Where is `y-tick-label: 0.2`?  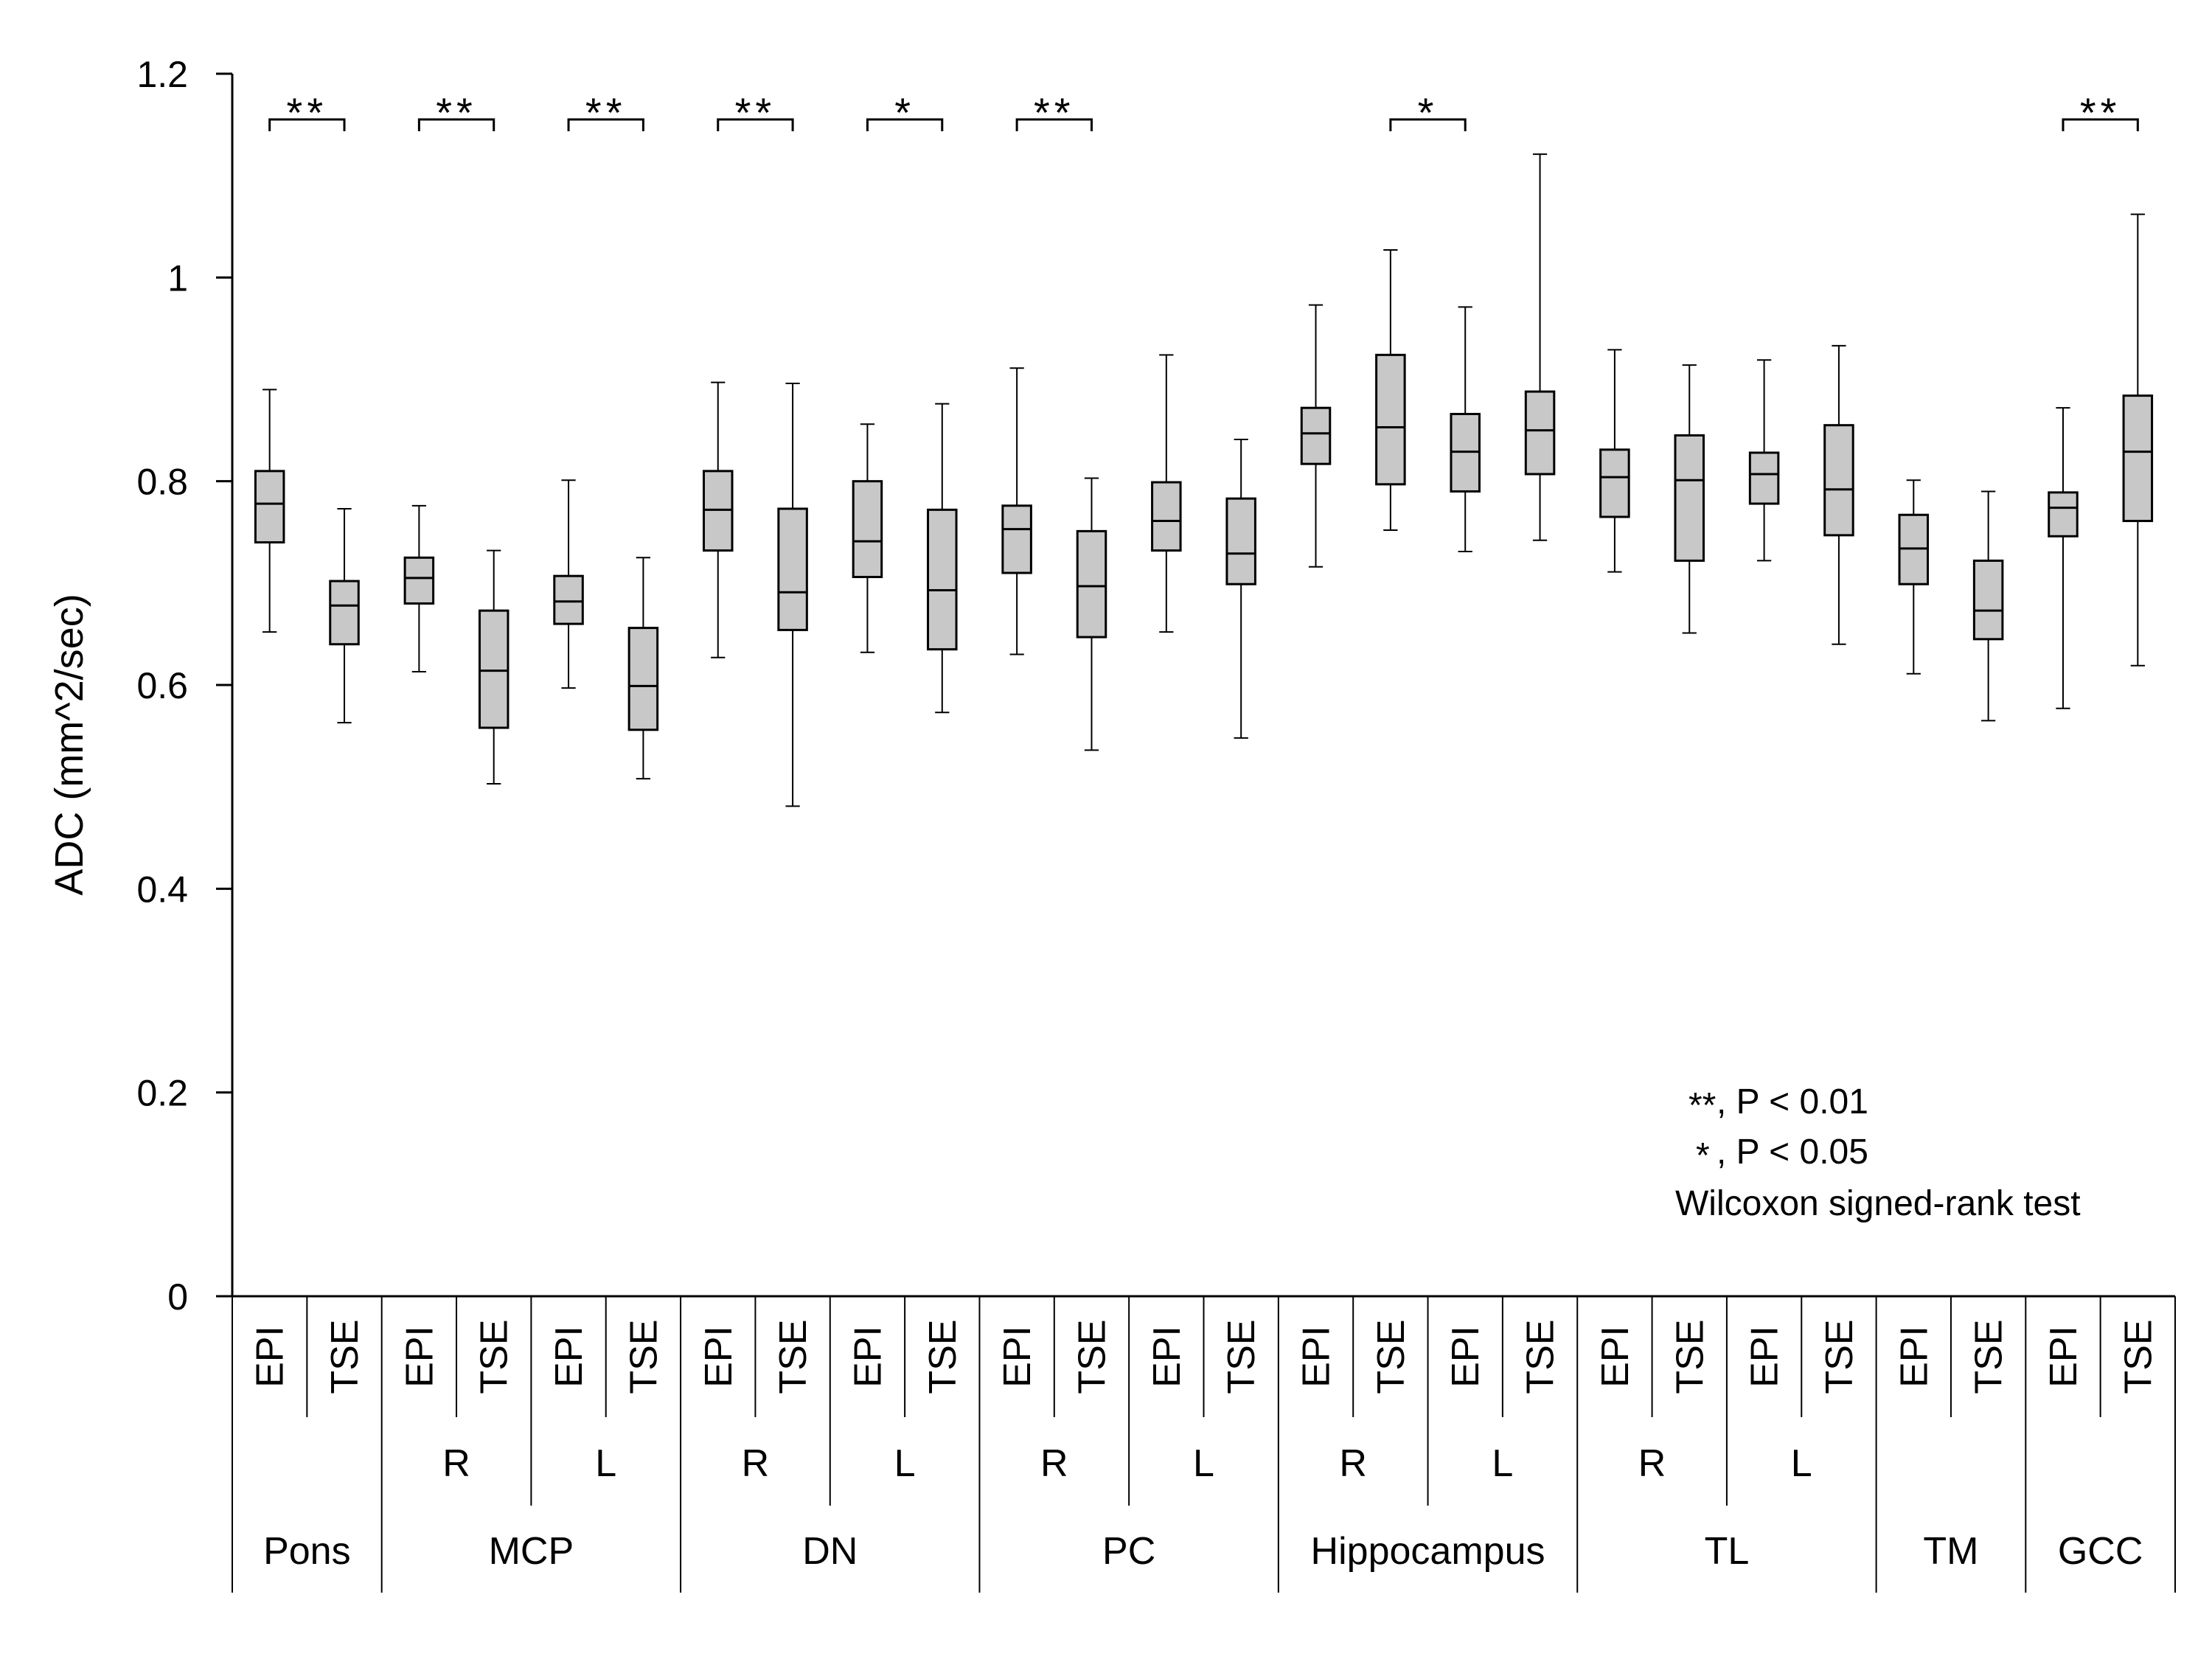
y-tick-label: 0.2 is located at coordinates (162, 1093).